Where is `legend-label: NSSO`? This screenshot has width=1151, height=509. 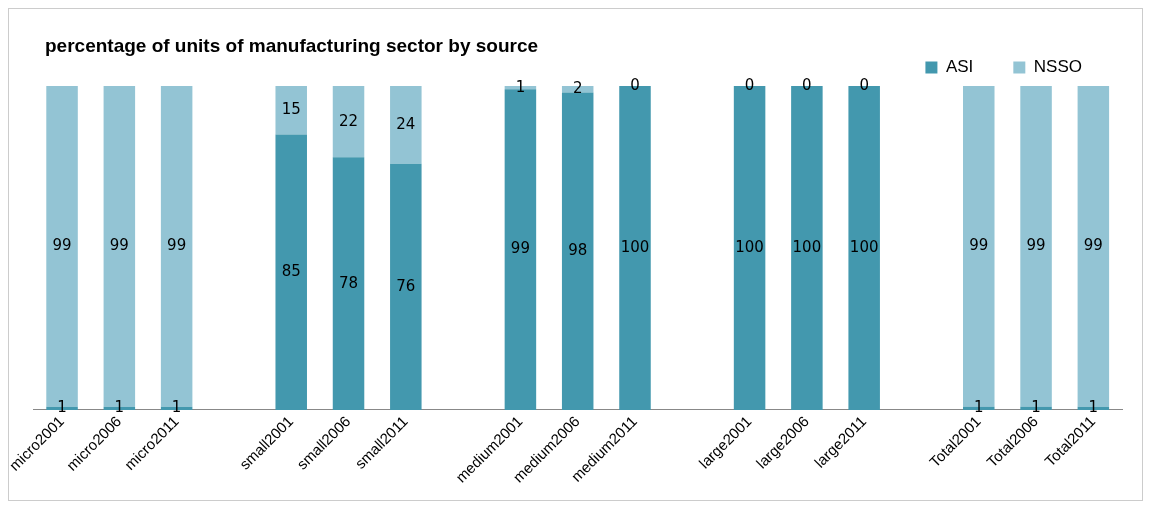
legend-label: NSSO is located at coordinates (1058, 67).